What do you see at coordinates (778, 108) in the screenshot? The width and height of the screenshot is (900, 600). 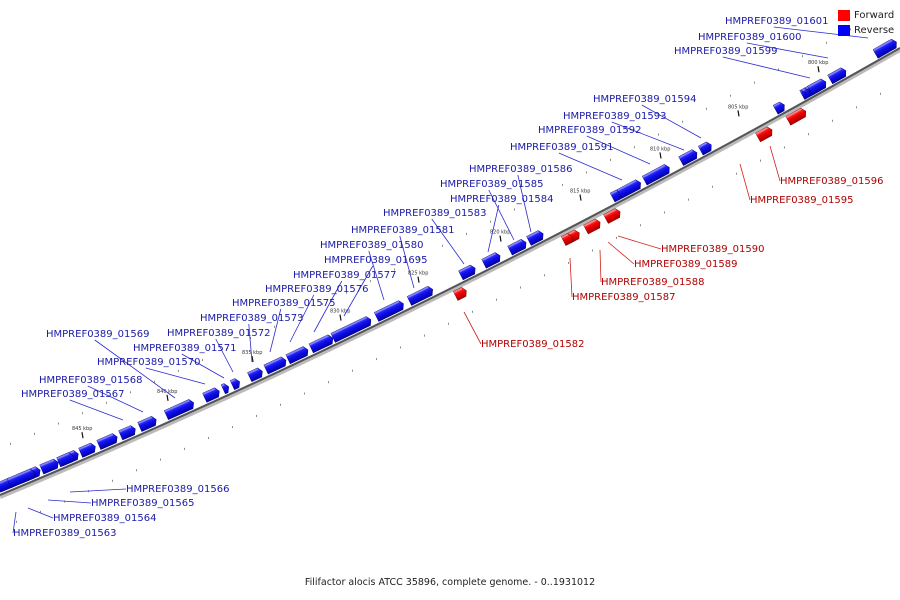 I see `gene-block-unlabeled` at bounding box center [778, 108].